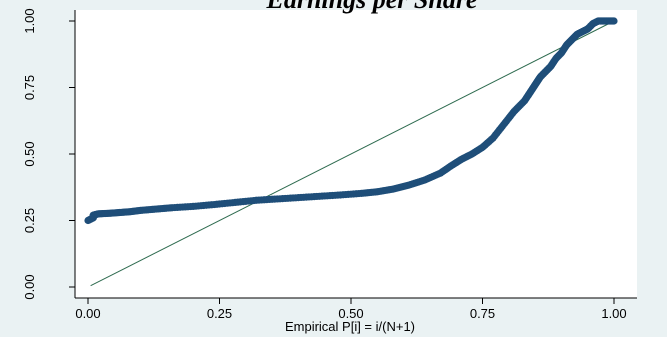 Image resolution: width=667 pixels, height=337 pixels. I want to click on y-axis: 0.00 0.25 0.50 0.75 1.00, so click(49, 154).